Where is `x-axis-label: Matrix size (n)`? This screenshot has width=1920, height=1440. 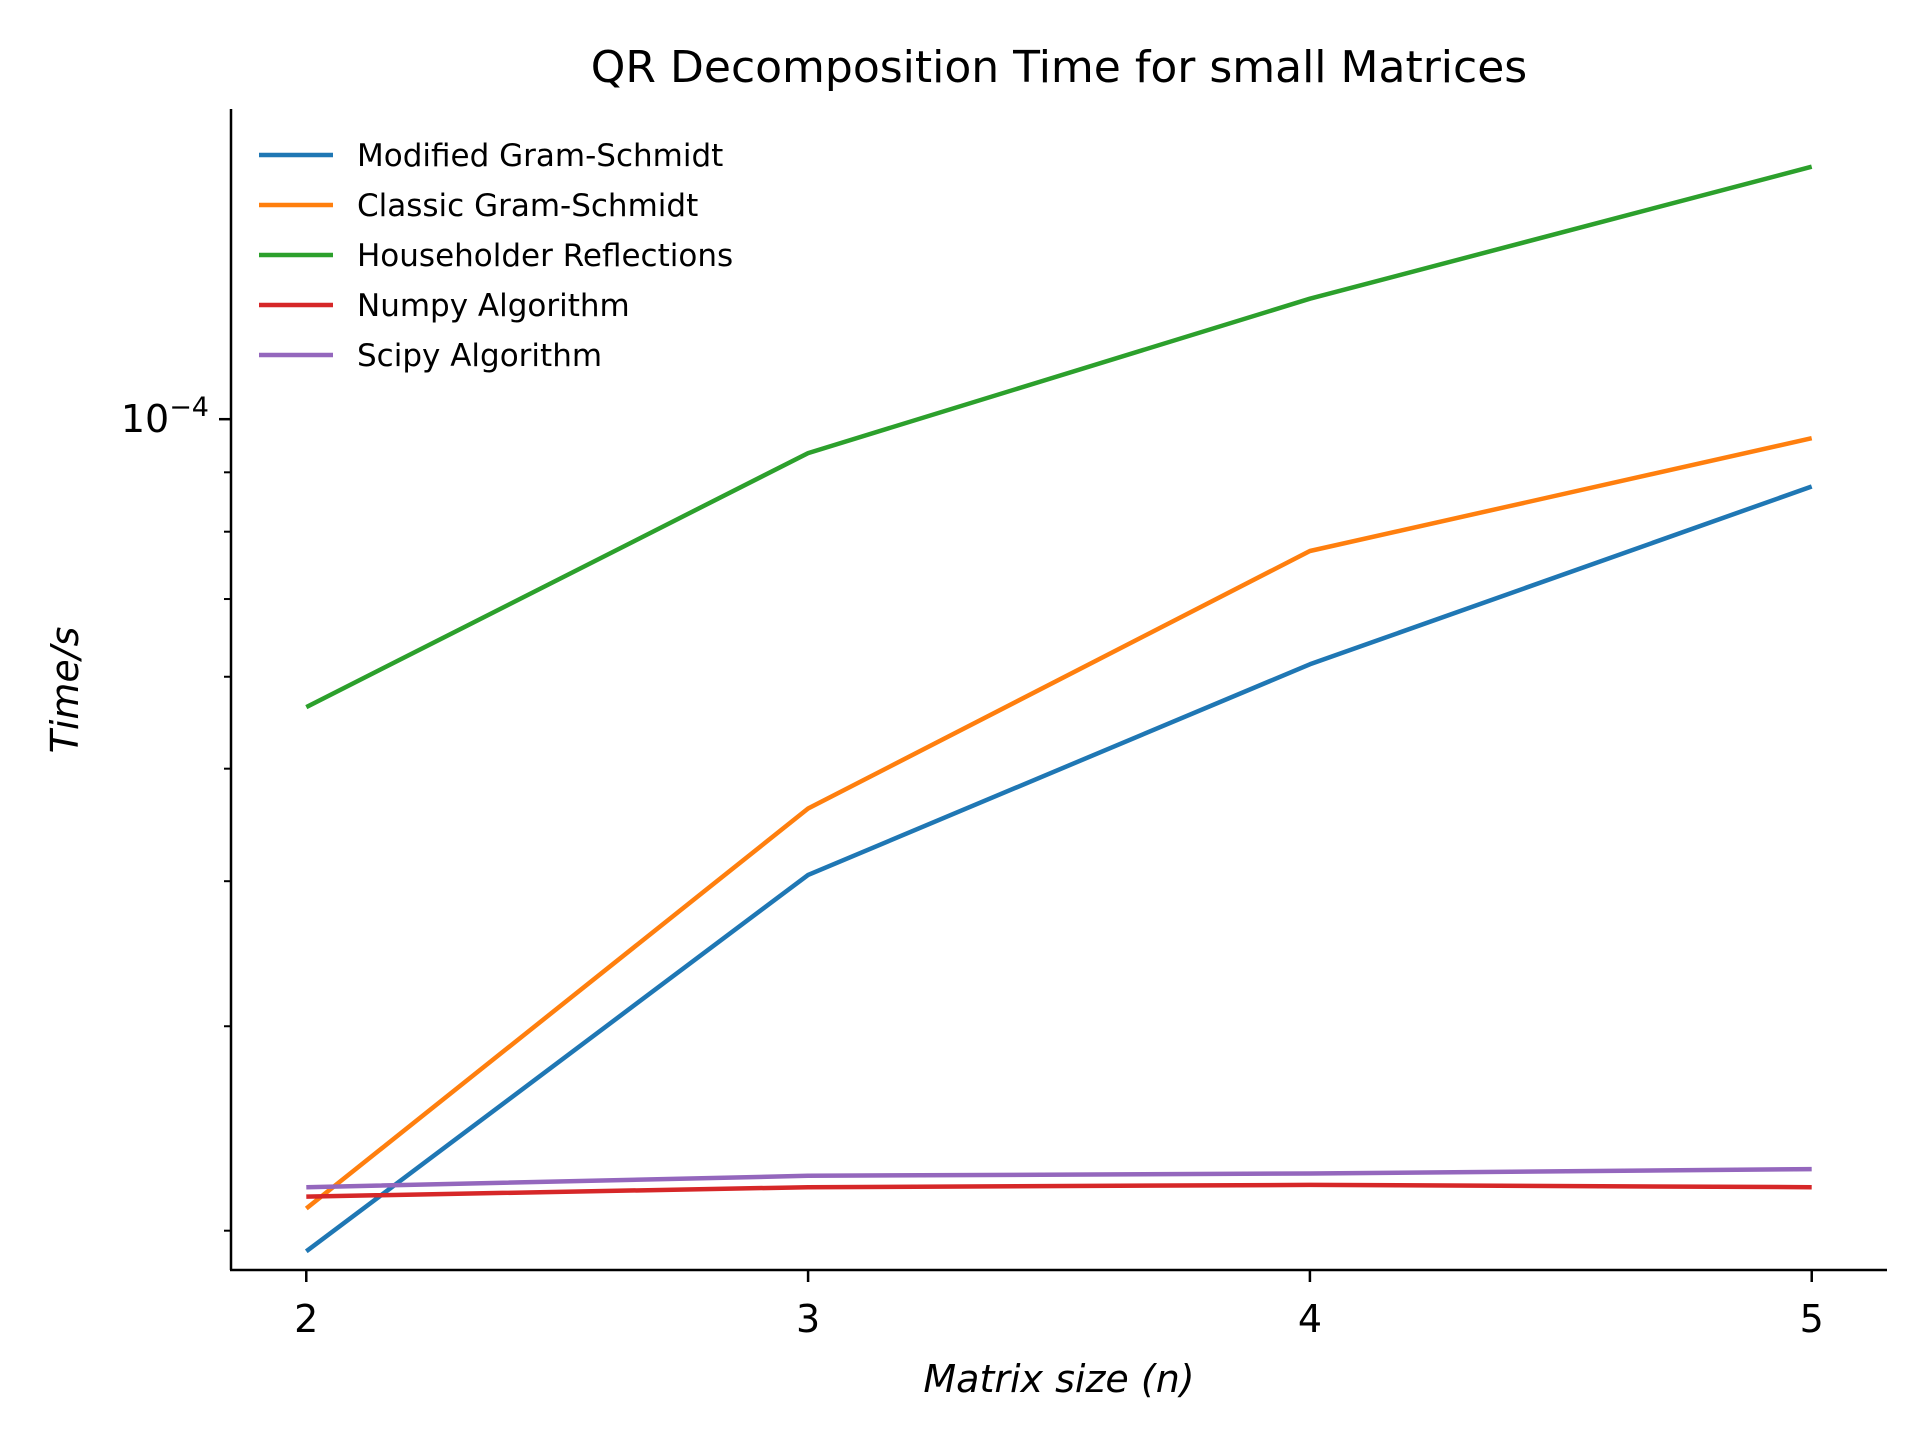 x-axis-label: Matrix size (n) is located at coordinates (1058, 1379).